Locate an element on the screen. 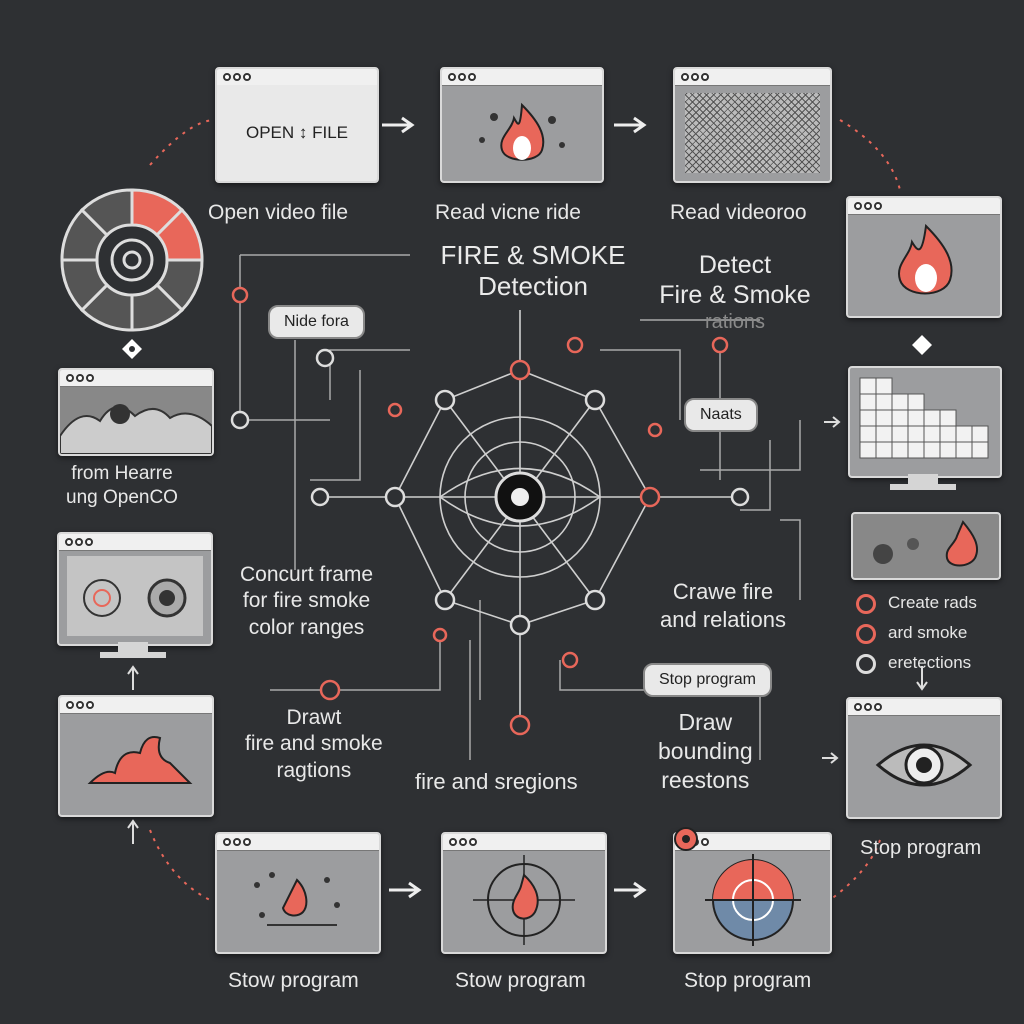 This screenshot has width=1024, height=1024. flame-spread-icon is located at coordinates (140, 760).